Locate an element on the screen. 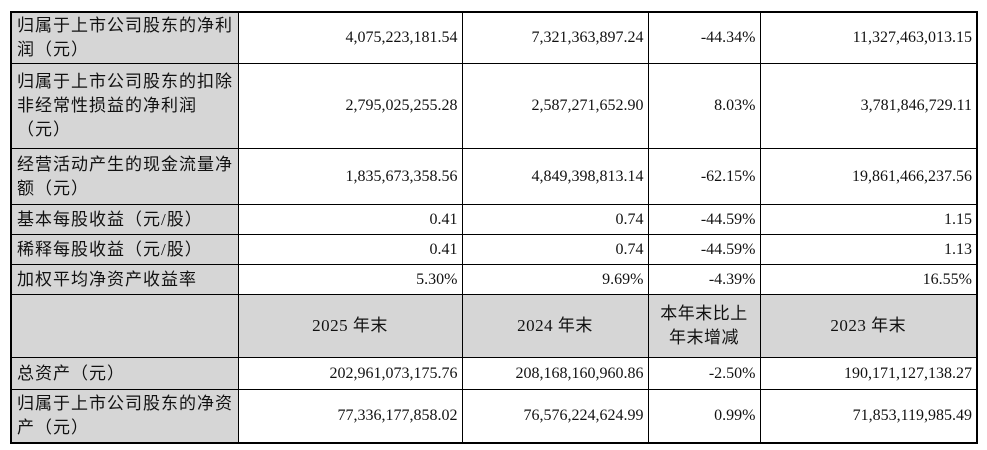  cell-value: 71,853,119,985.49 is located at coordinates (868, 416).